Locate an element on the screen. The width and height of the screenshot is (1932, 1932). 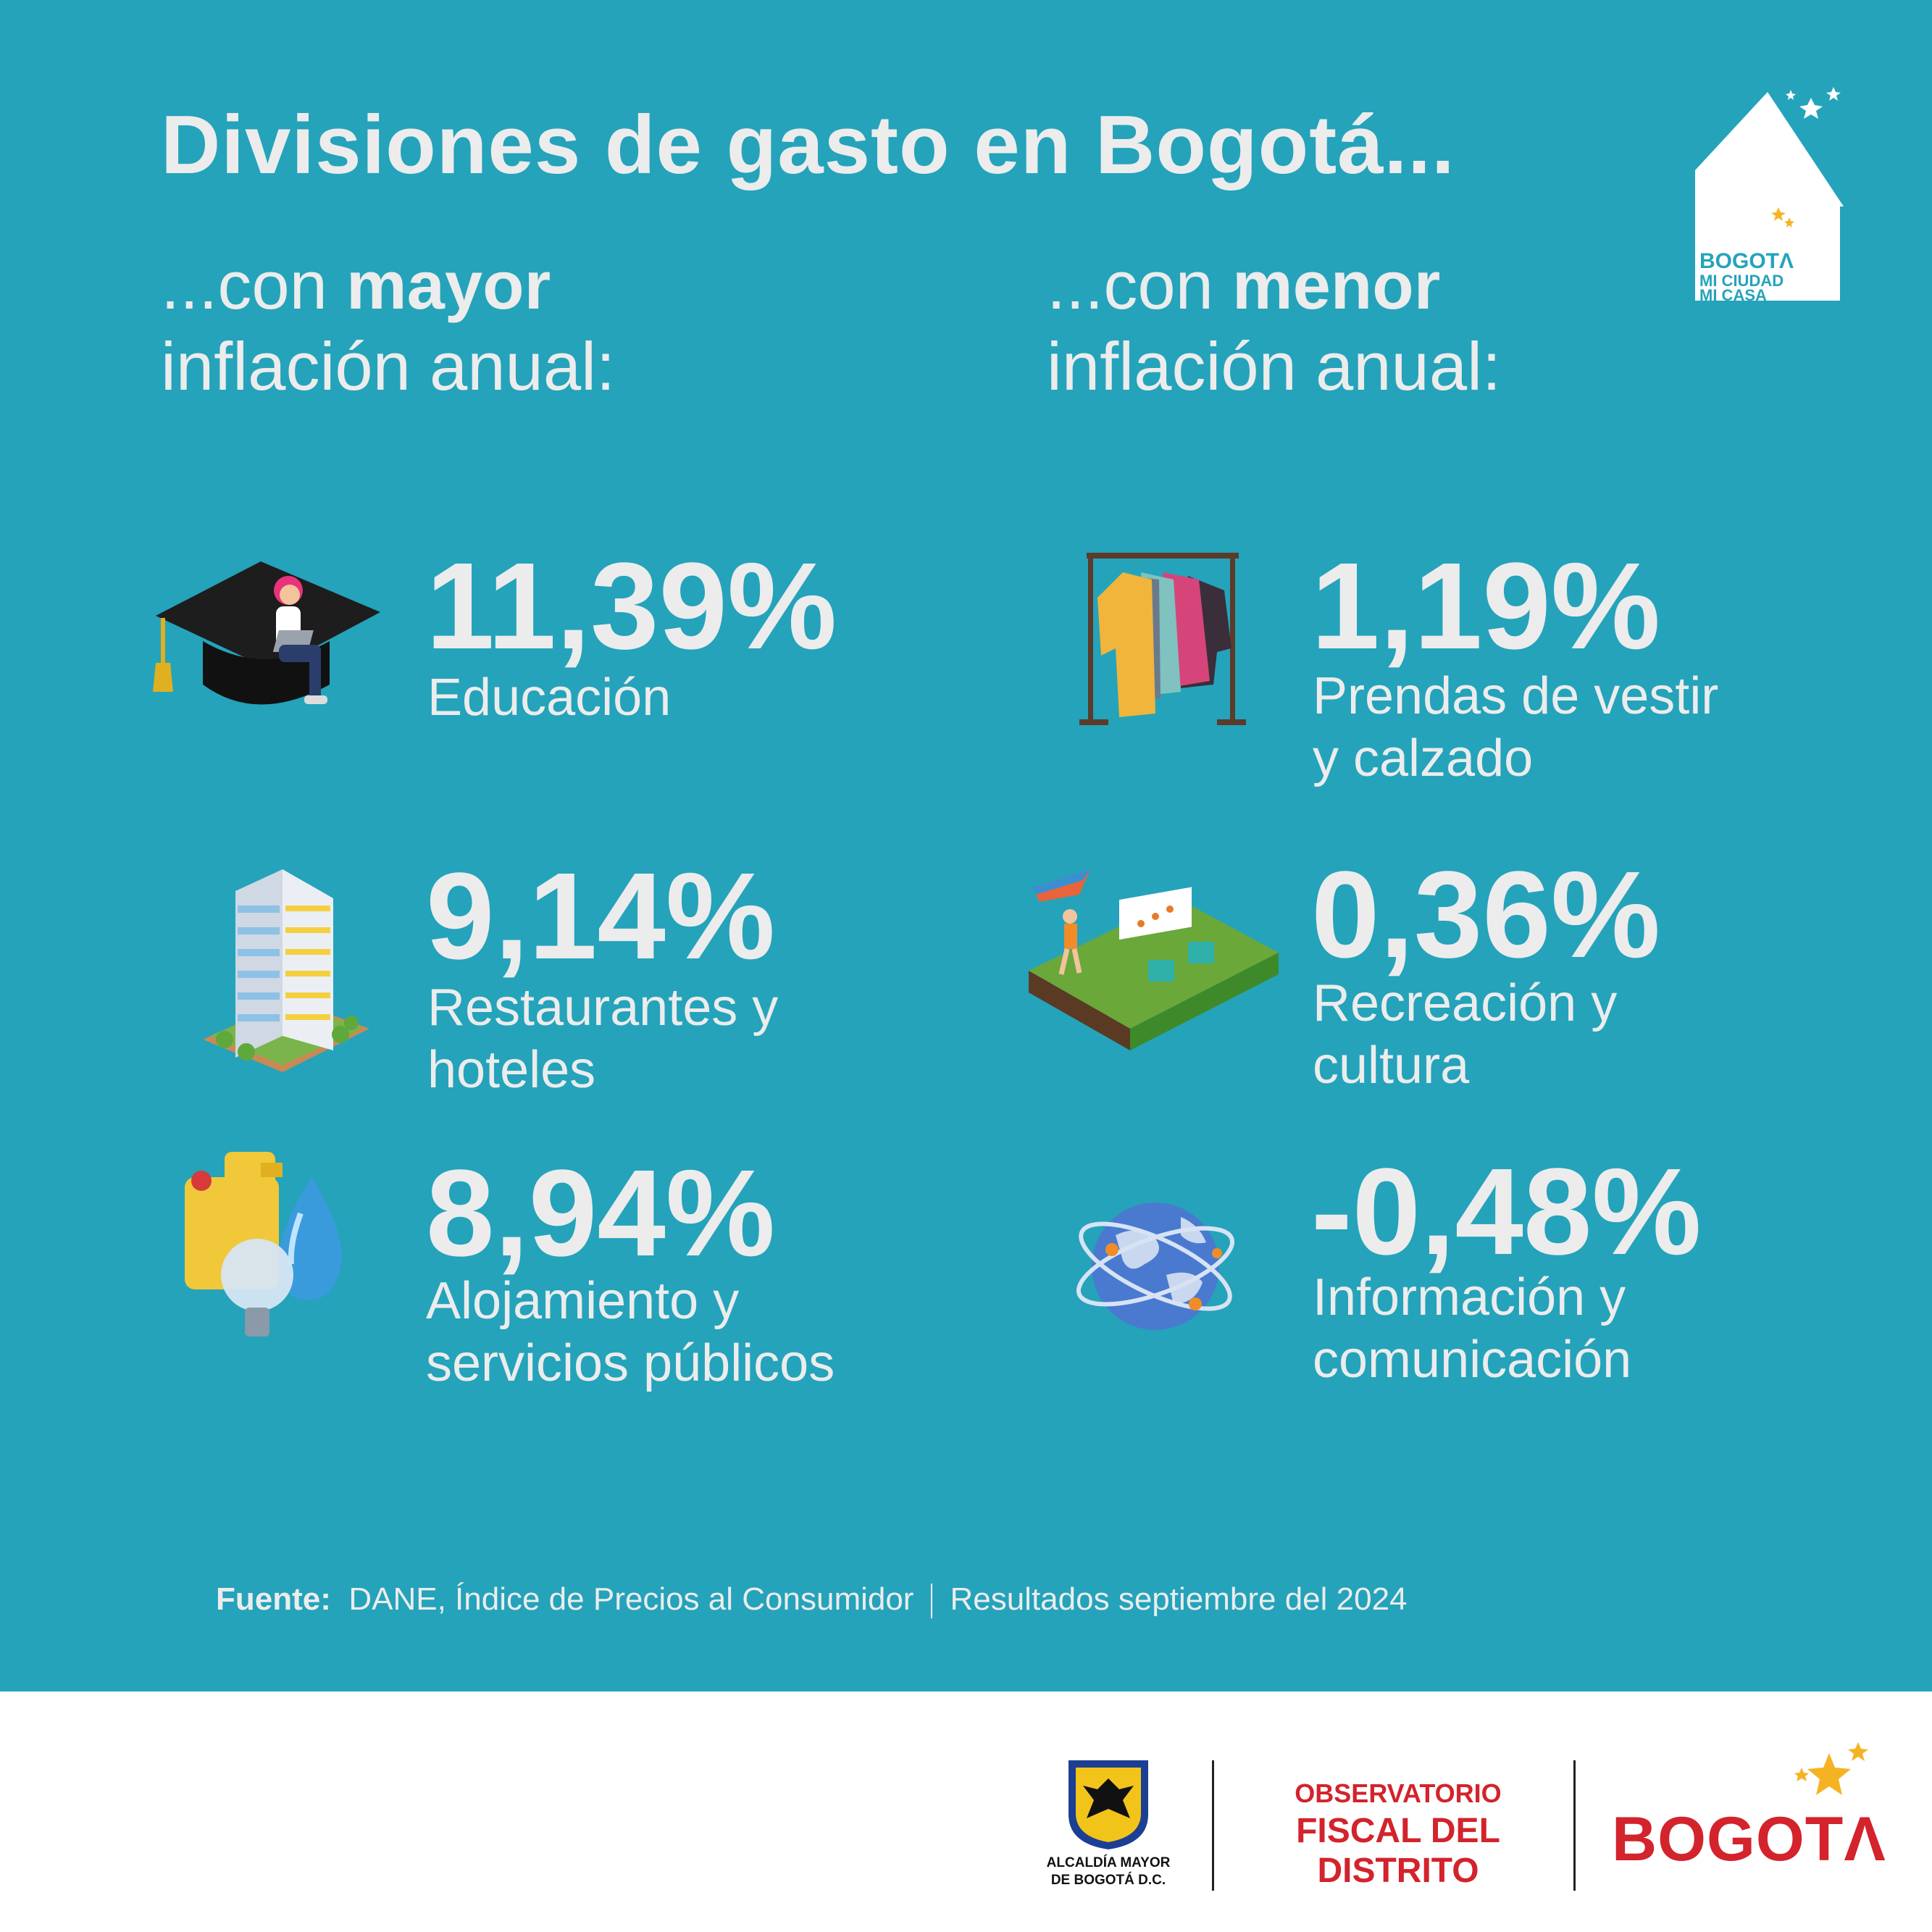
alcaldia-line2: DE BOGOTÁ D.C. is located at coordinates (1108, 1880).